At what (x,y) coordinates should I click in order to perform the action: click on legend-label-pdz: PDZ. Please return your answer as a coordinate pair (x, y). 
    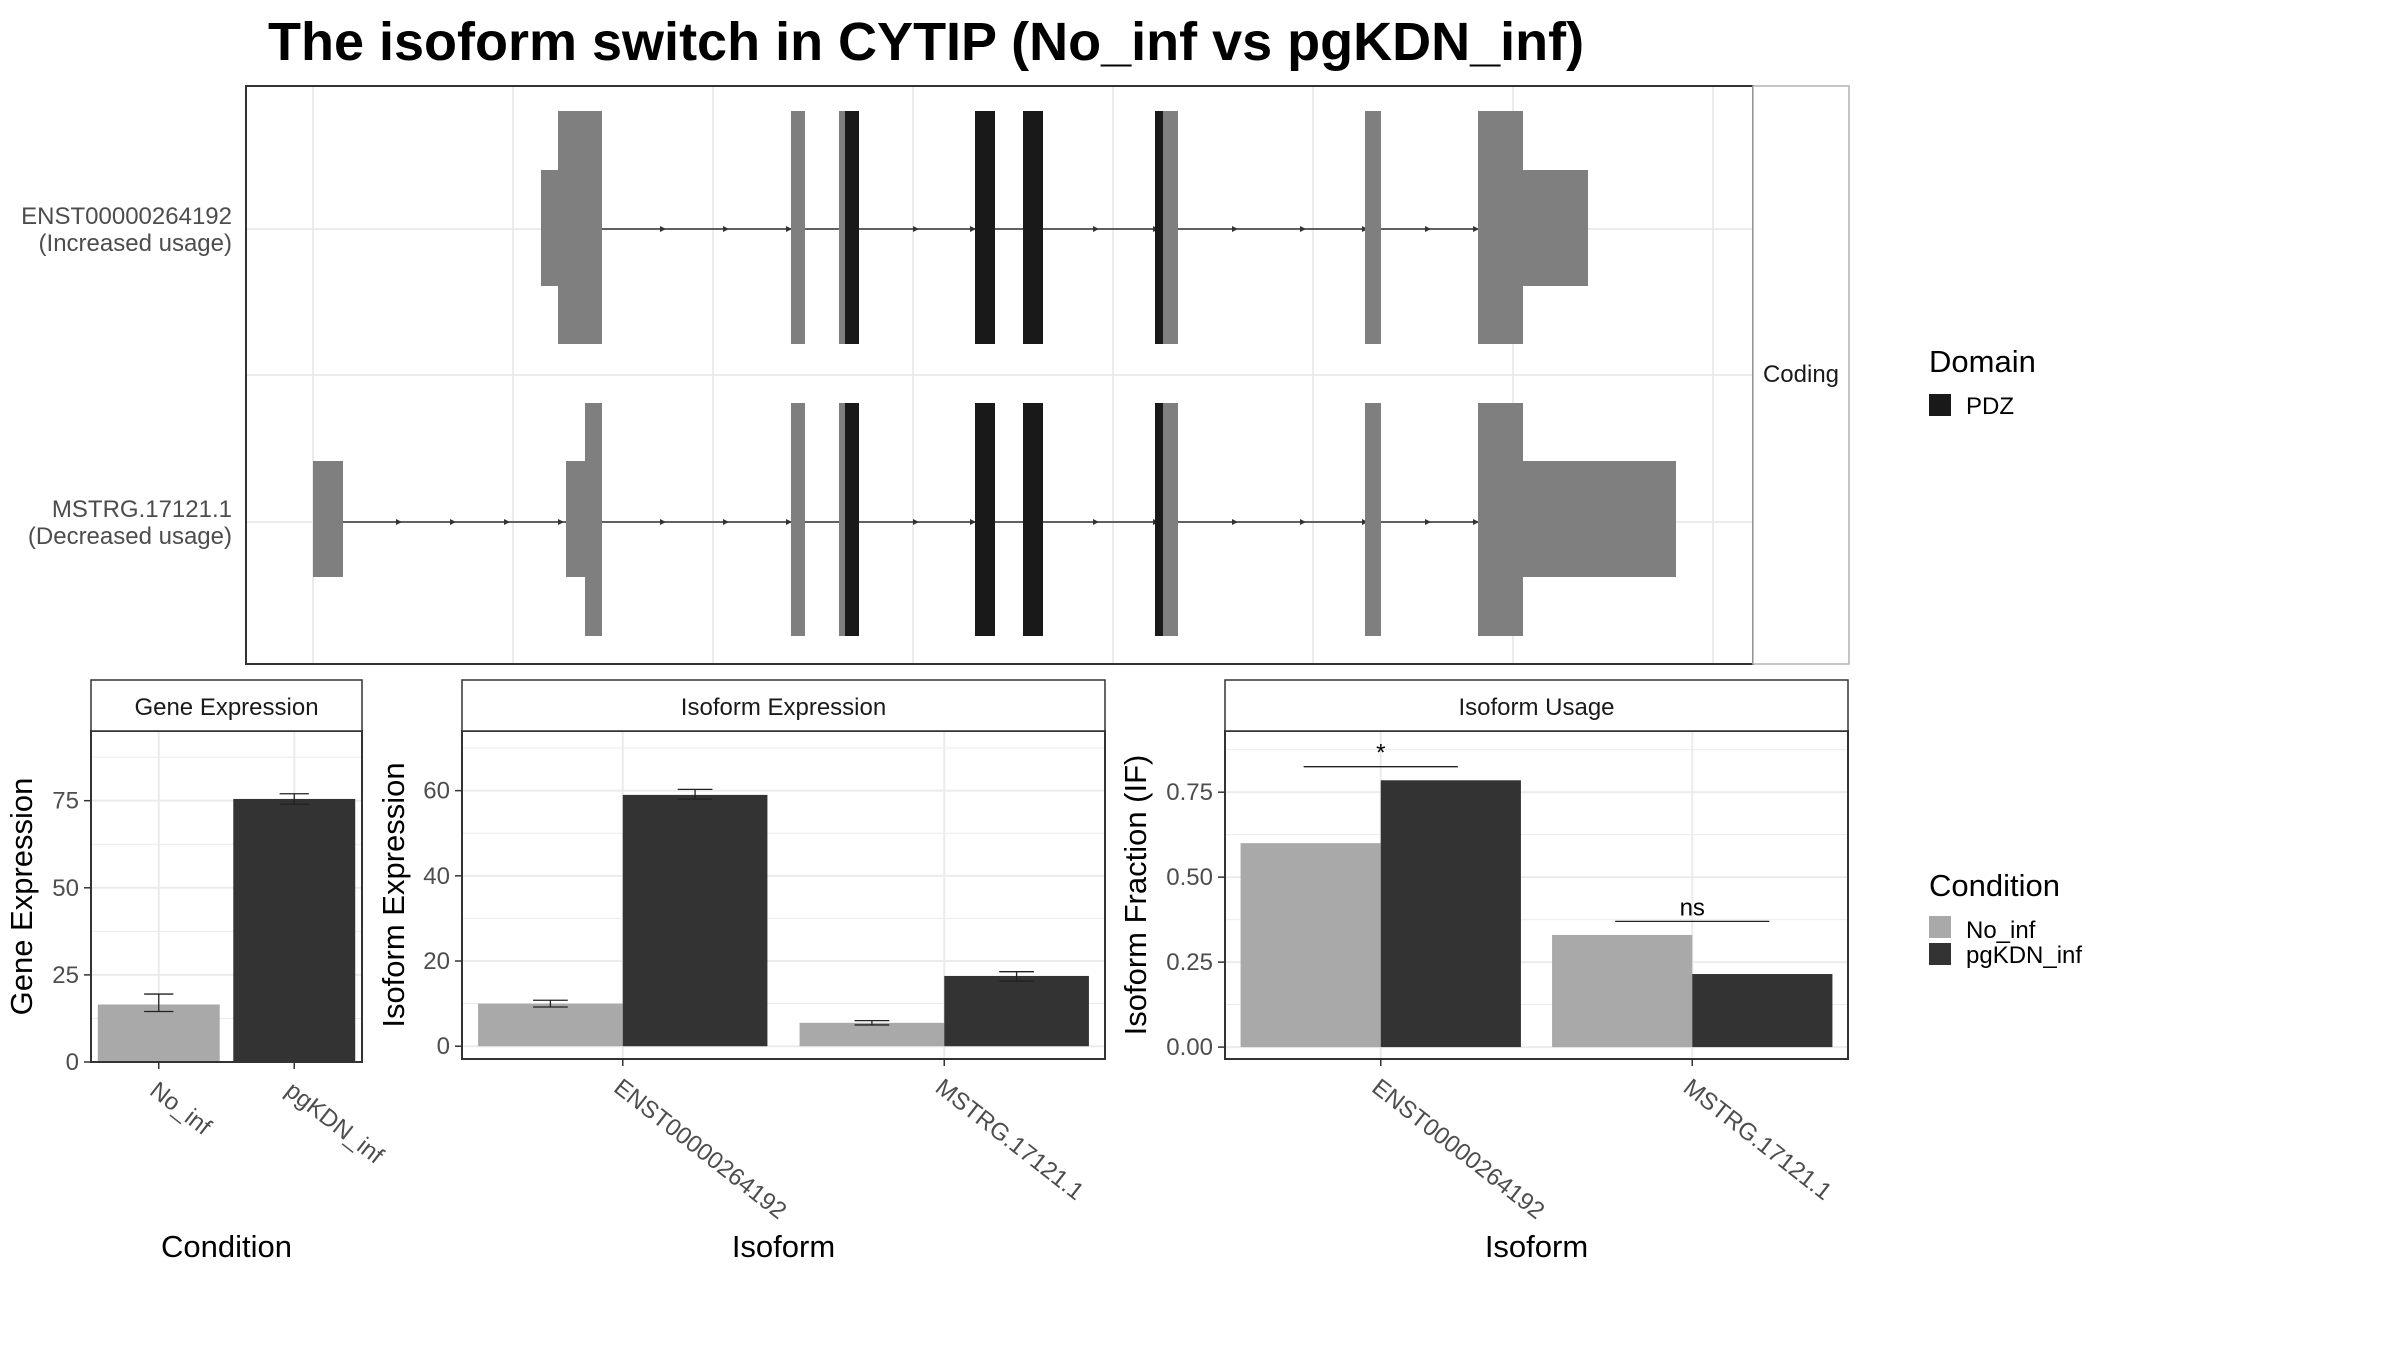
    Looking at the image, I should click on (1990, 406).